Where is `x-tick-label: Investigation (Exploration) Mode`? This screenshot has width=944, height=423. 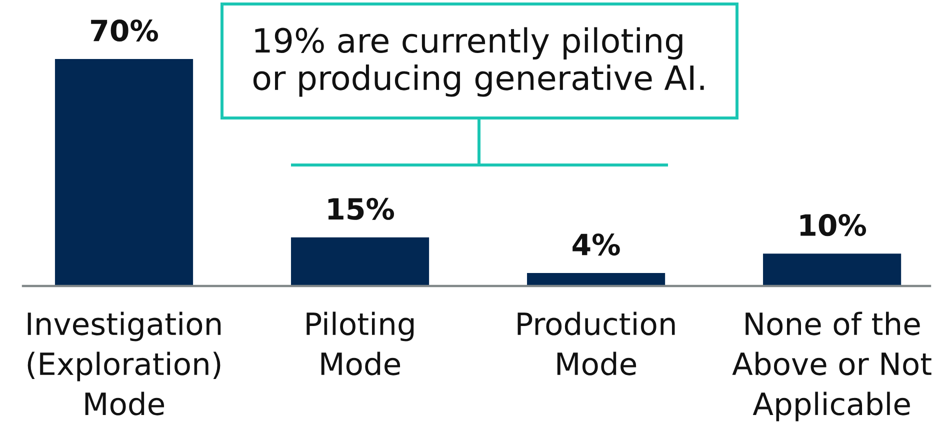 x-tick-label: Investigation (Exploration) Mode is located at coordinates (124, 364).